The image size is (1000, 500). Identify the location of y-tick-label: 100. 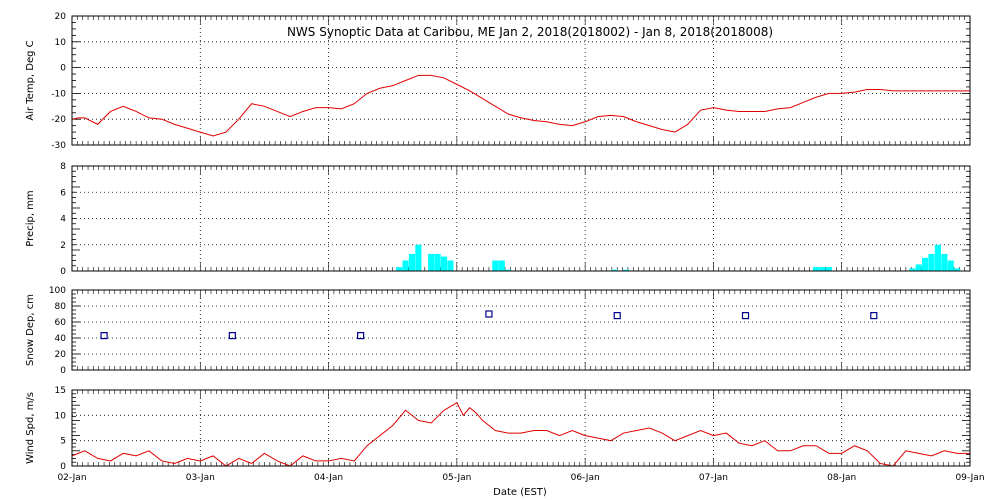
(57, 291).